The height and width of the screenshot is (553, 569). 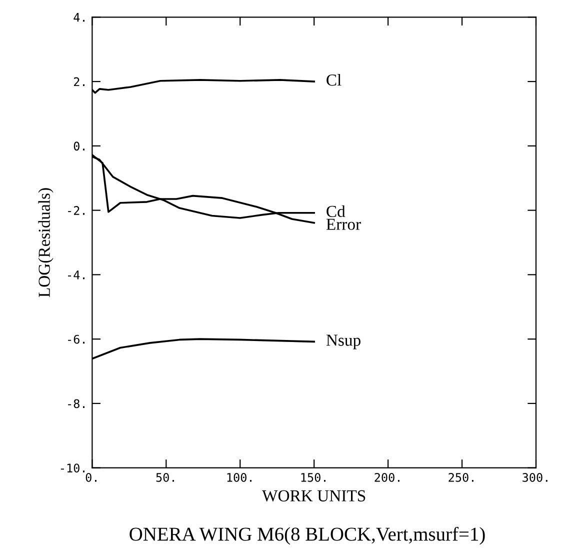 What do you see at coordinates (387, 477) in the screenshot?
I see `x-tick-label: 200.` at bounding box center [387, 477].